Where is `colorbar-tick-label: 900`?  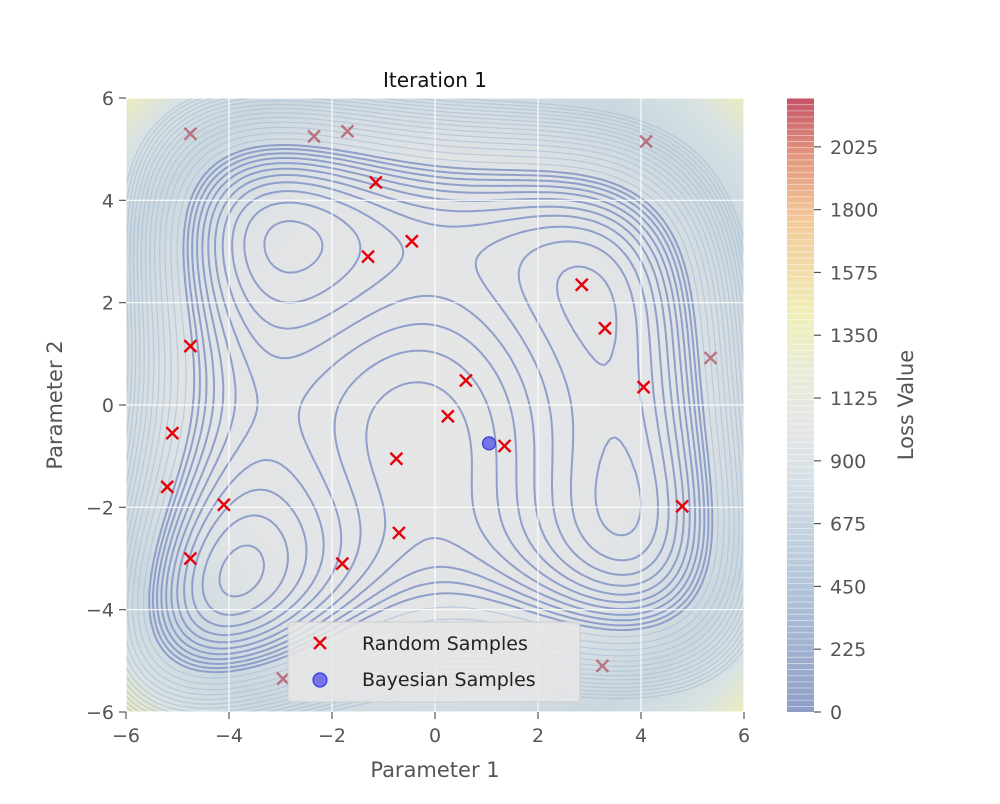 colorbar-tick-label: 900 is located at coordinates (848, 462).